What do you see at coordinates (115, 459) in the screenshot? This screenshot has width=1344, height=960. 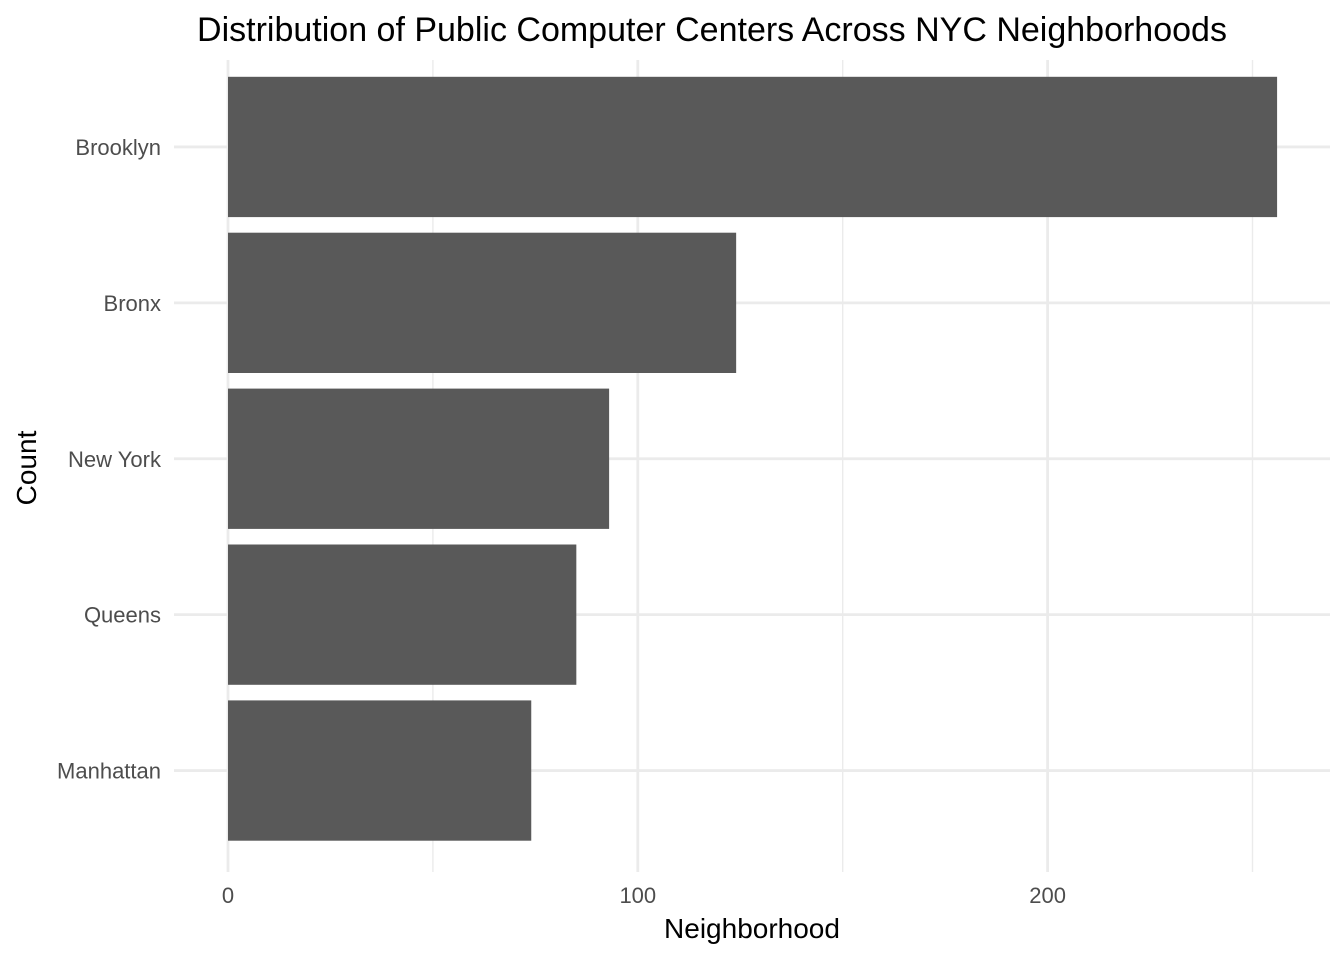 I see `y-tick-label: New York` at bounding box center [115, 459].